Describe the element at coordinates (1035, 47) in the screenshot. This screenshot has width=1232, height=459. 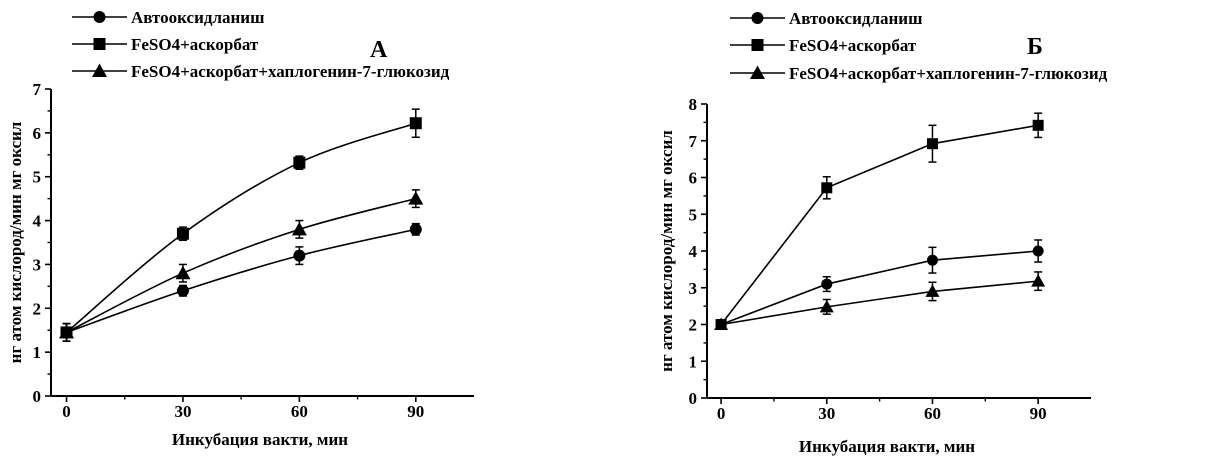
I see `panel-label-b: Б` at that location.